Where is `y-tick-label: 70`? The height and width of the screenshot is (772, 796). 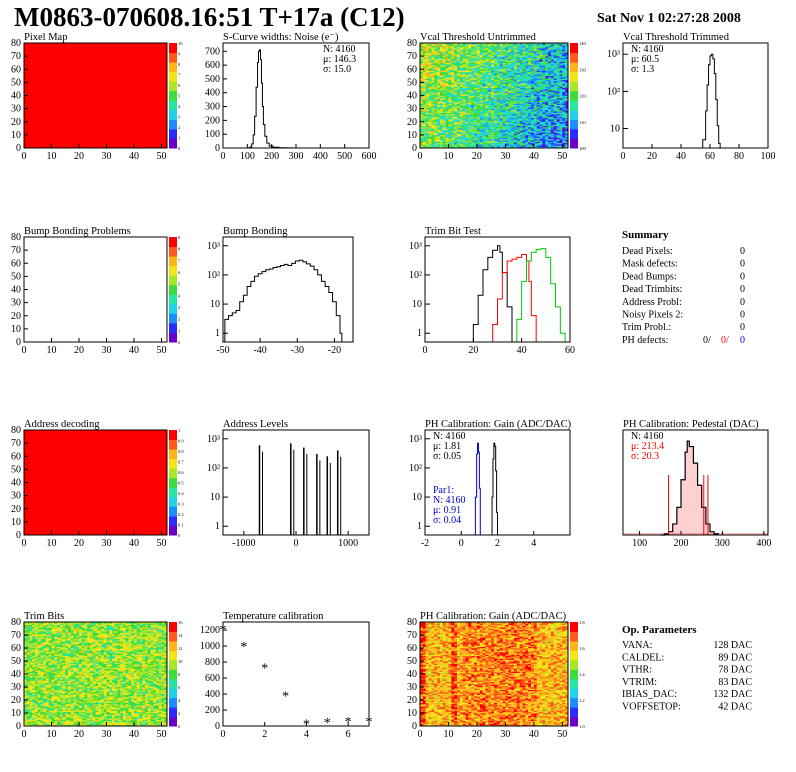 y-tick-label: 70 is located at coordinates (412, 56).